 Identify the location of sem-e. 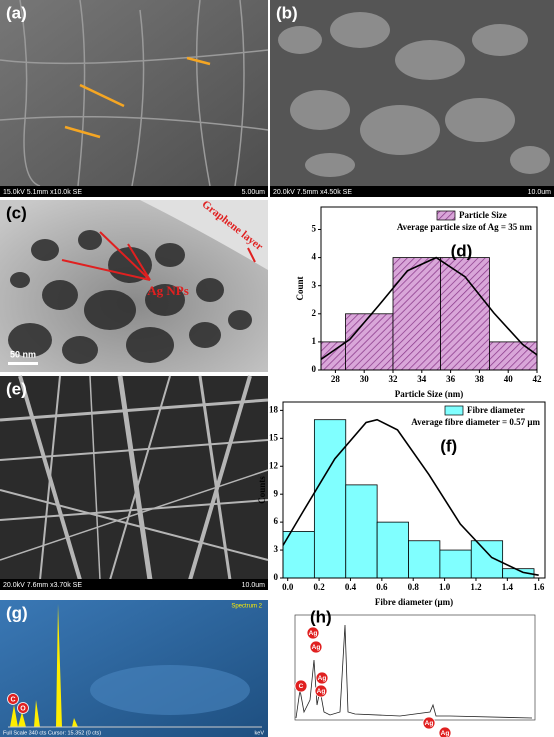
(134, 482).